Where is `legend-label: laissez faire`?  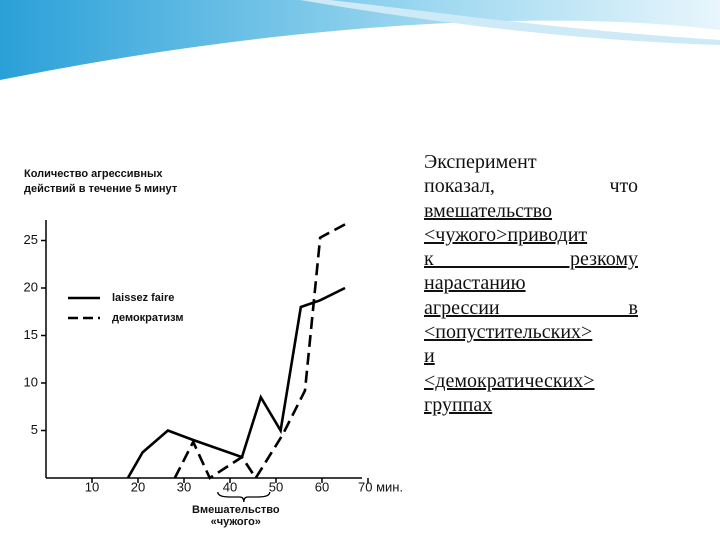
legend-label: laissez faire is located at coordinates (143, 298).